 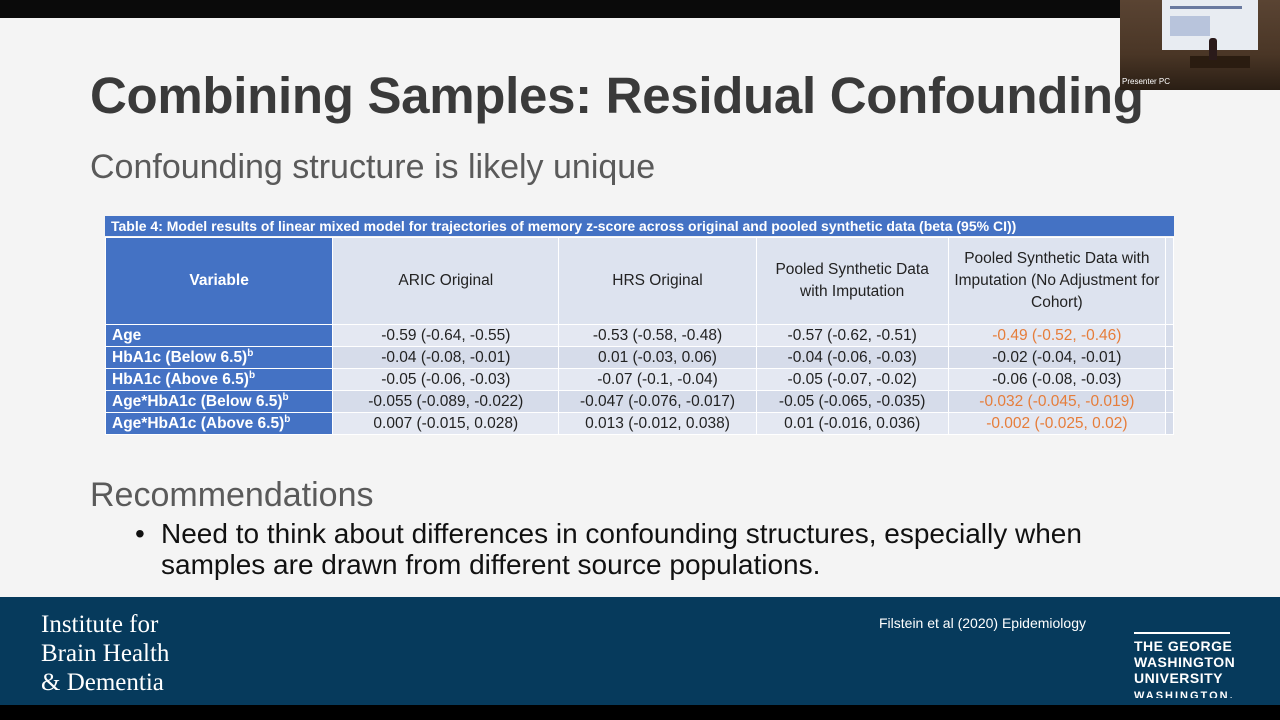 What do you see at coordinates (982, 623) in the screenshot?
I see `citation: Filstein et al (2020) Epidemiology` at bounding box center [982, 623].